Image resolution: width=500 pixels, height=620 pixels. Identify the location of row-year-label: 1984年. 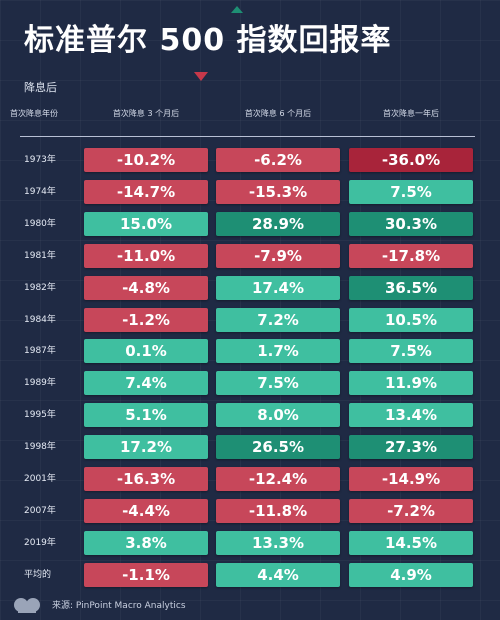
(40, 320).